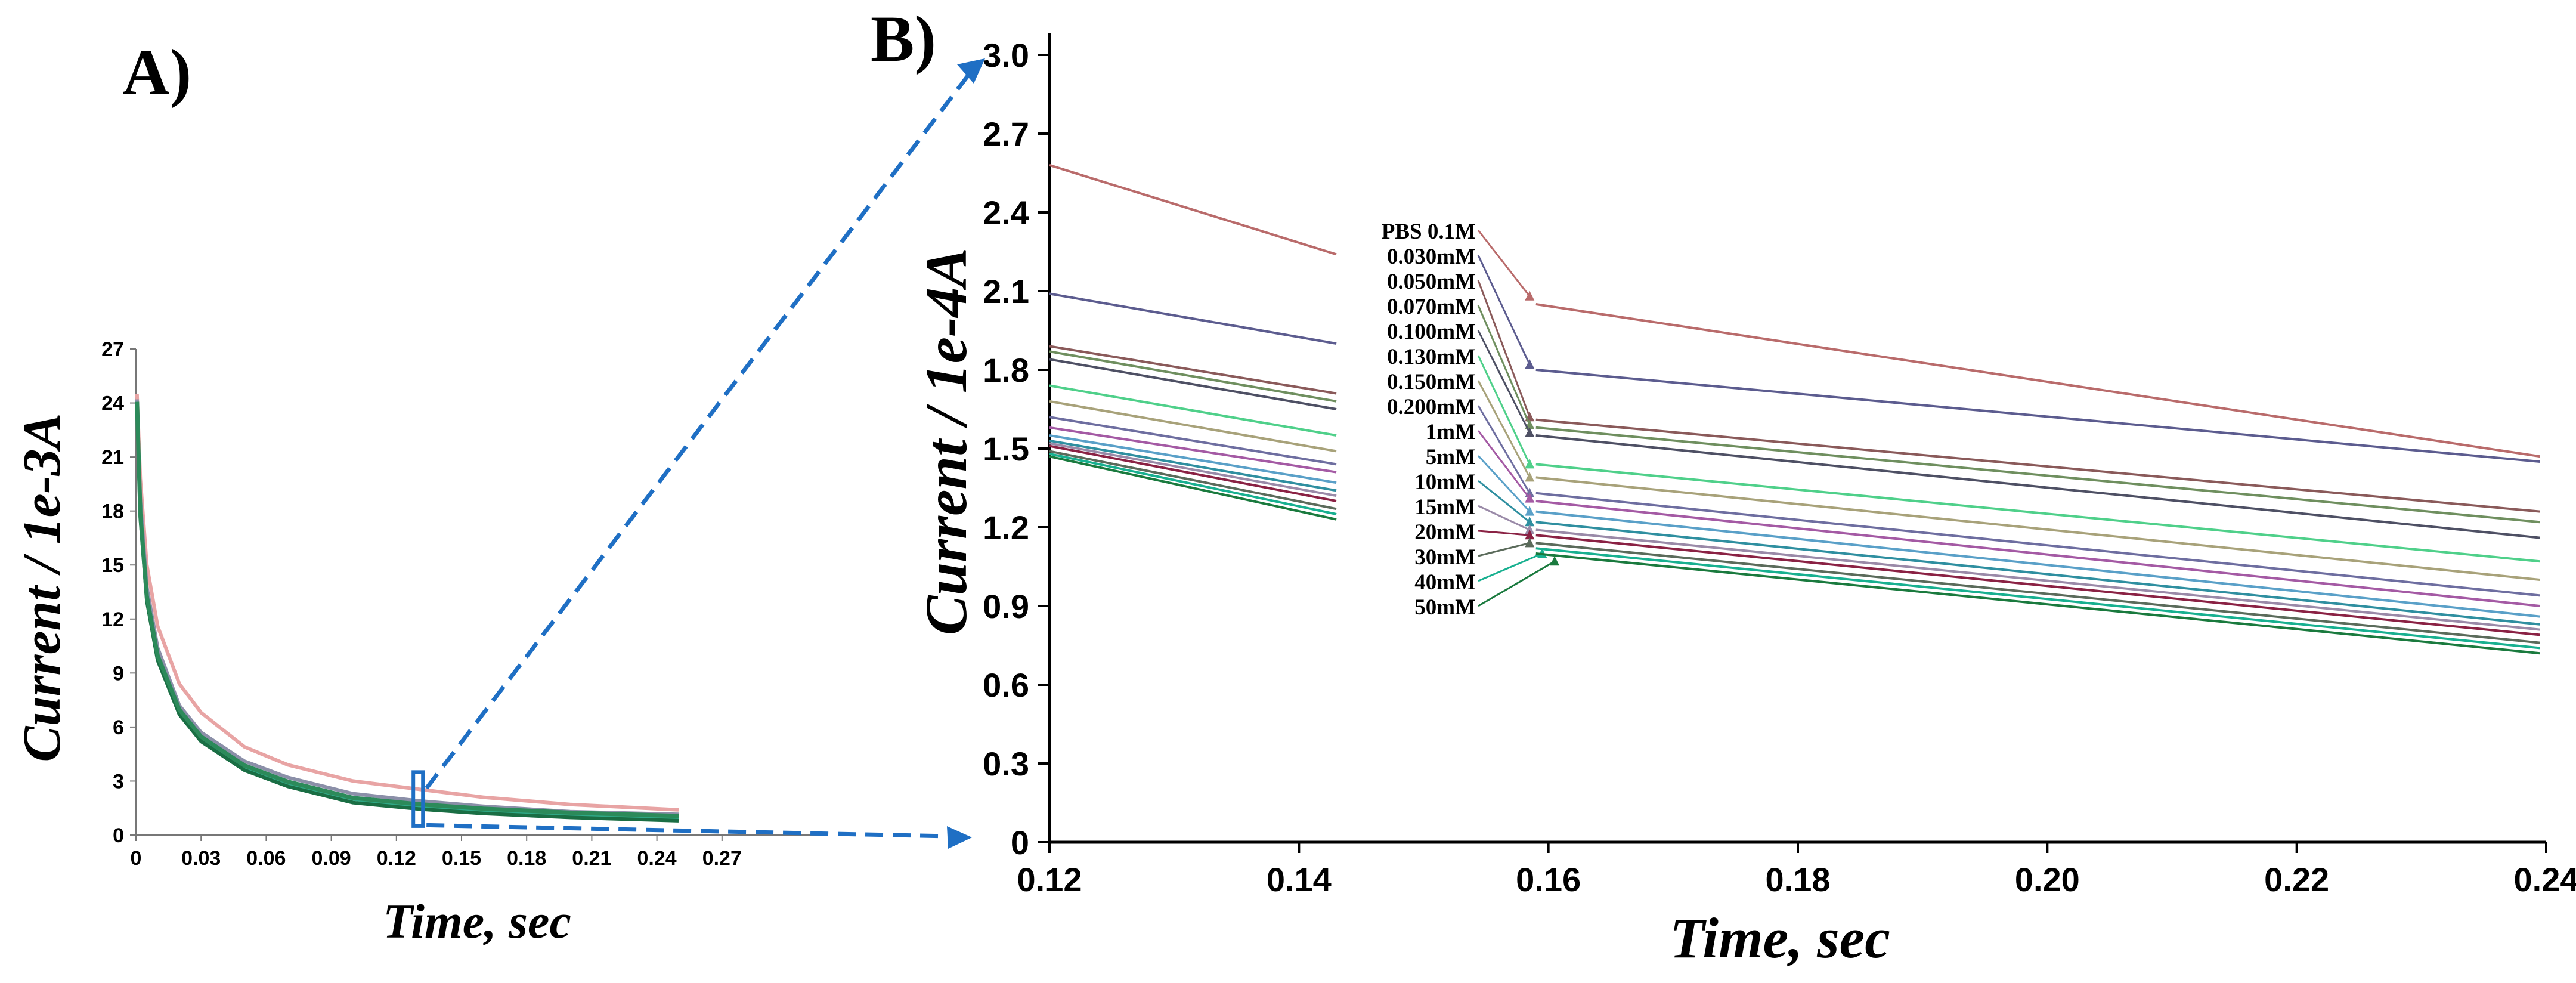 The image size is (2576, 983). Describe the element at coordinates (1006, 55) in the screenshot. I see `b-y-tick-label: 3.0` at that location.